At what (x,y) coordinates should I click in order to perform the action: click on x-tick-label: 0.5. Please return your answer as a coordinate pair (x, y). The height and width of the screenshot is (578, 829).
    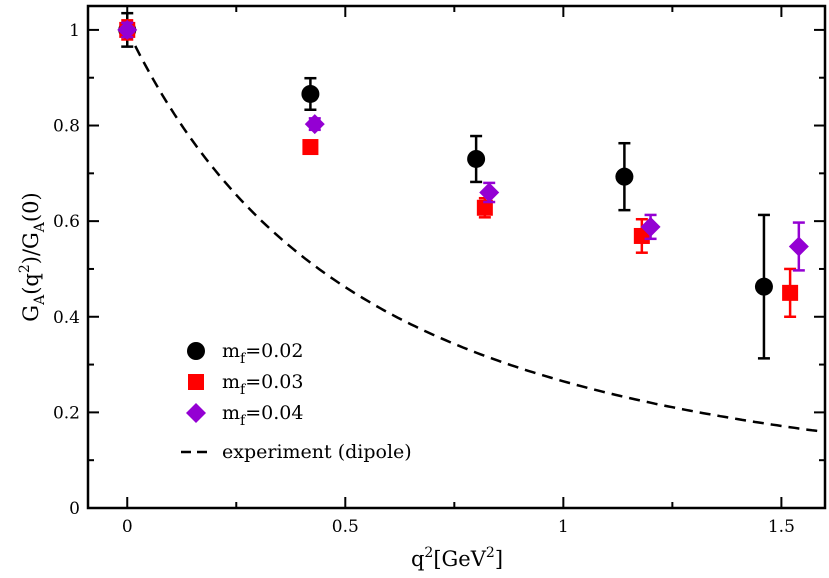
    Looking at the image, I should click on (345, 527).